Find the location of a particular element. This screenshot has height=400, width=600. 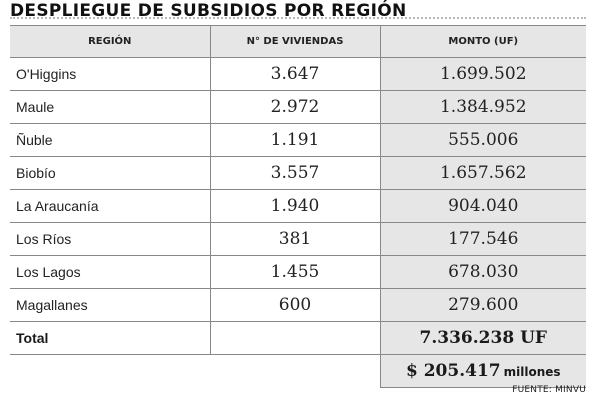

viviendas-cell: 3.557 is located at coordinates (294, 173).